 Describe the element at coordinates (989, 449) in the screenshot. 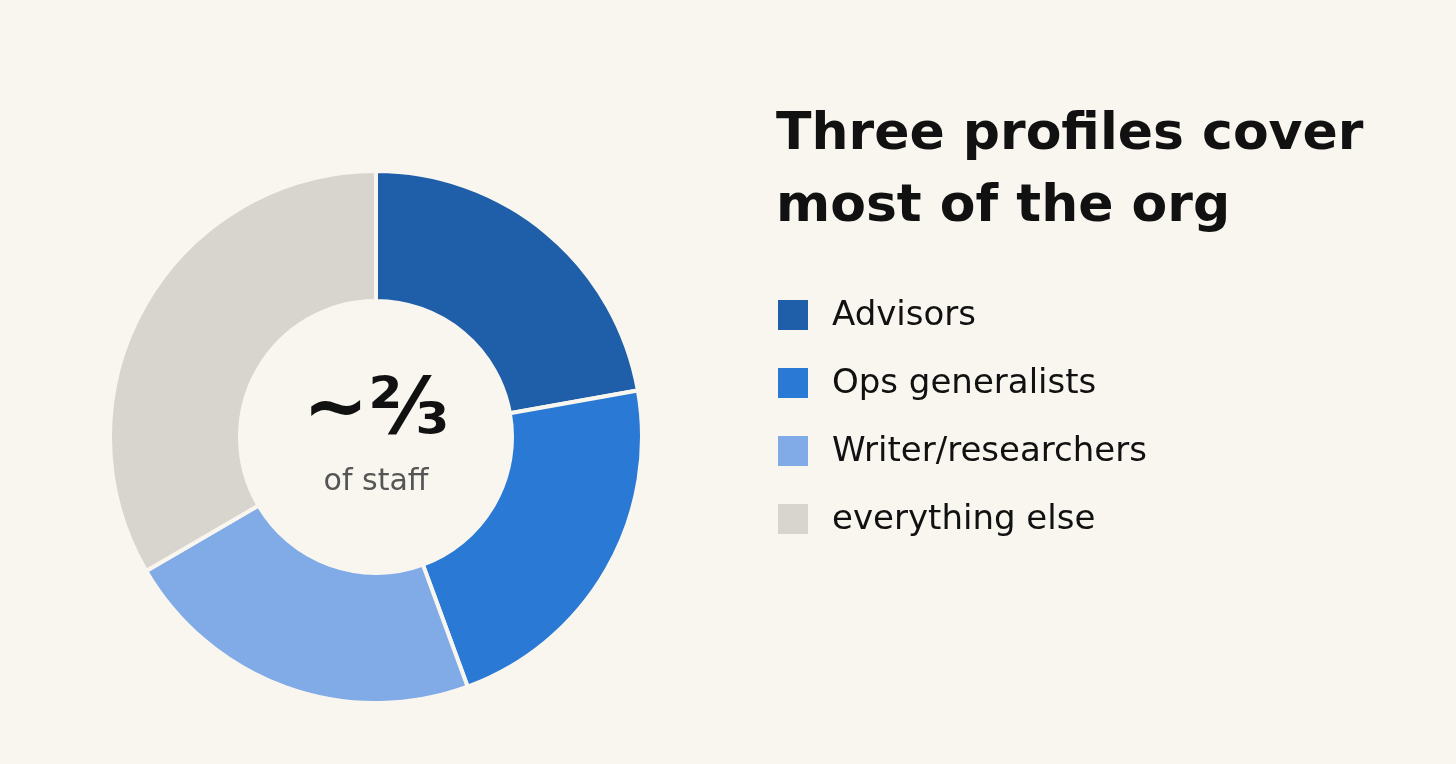

I see `legend-label: Writer/researchers` at that location.